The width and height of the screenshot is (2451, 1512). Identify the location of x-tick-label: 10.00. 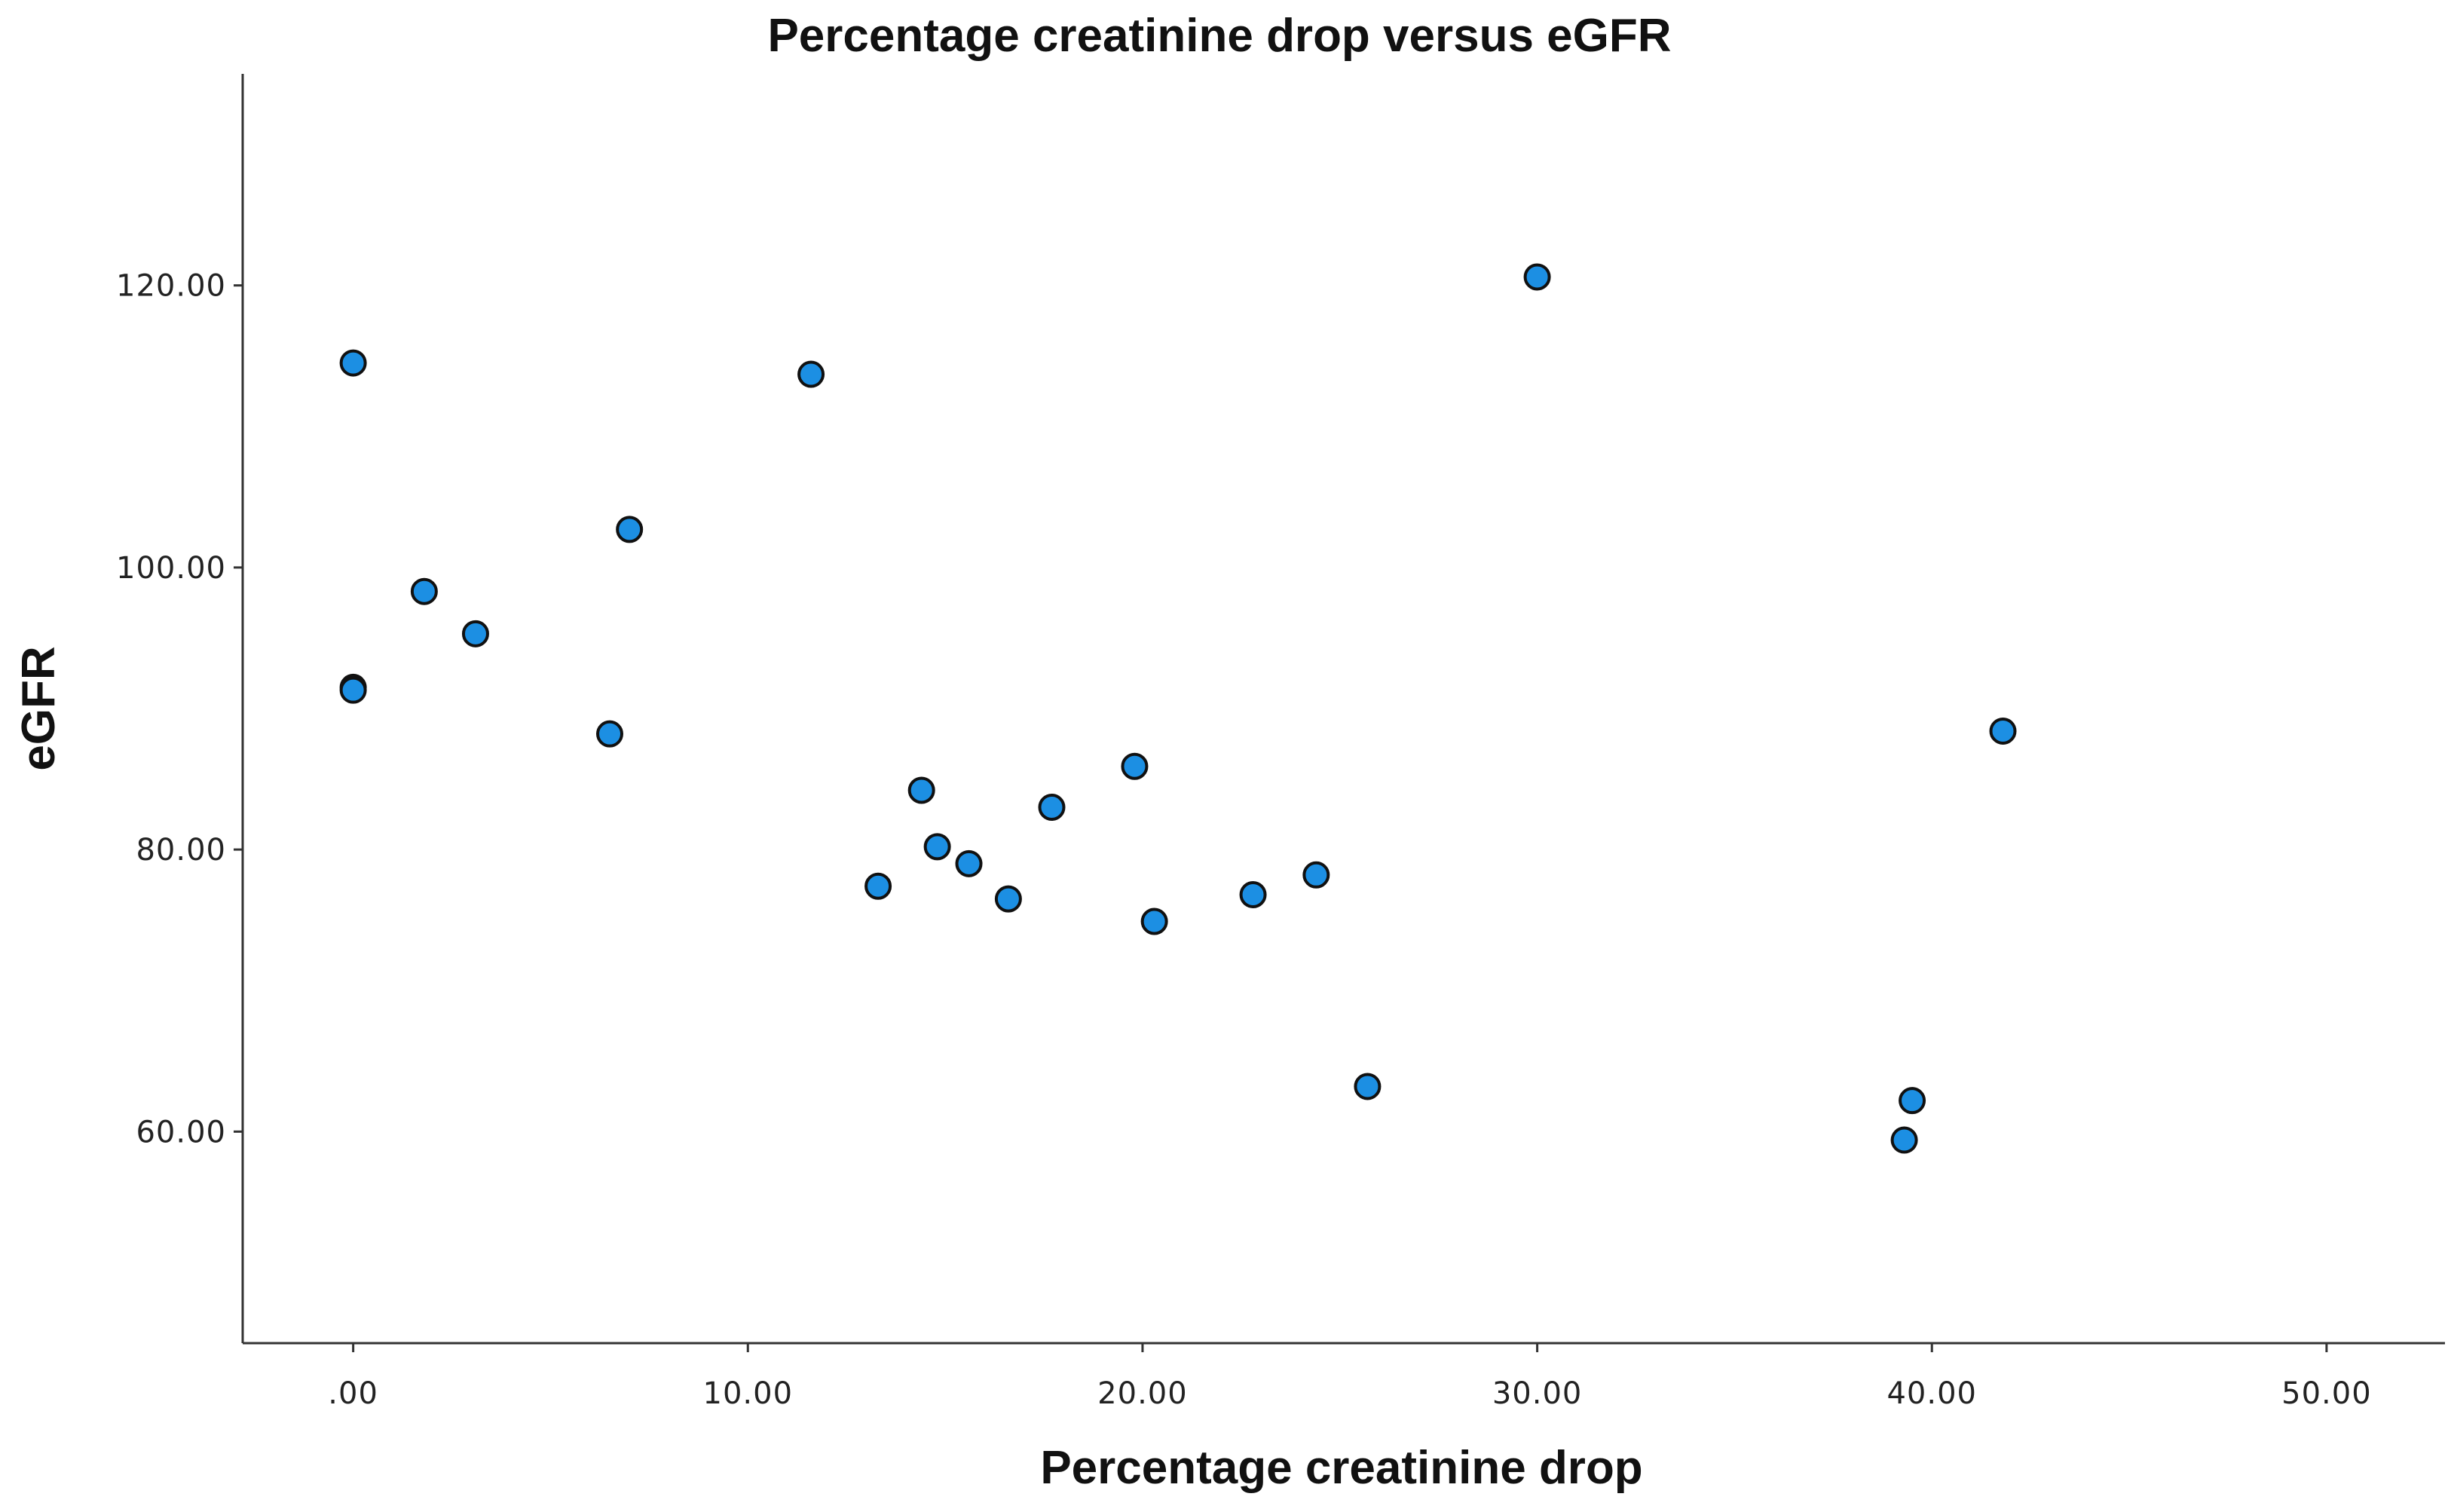
(748, 1393).